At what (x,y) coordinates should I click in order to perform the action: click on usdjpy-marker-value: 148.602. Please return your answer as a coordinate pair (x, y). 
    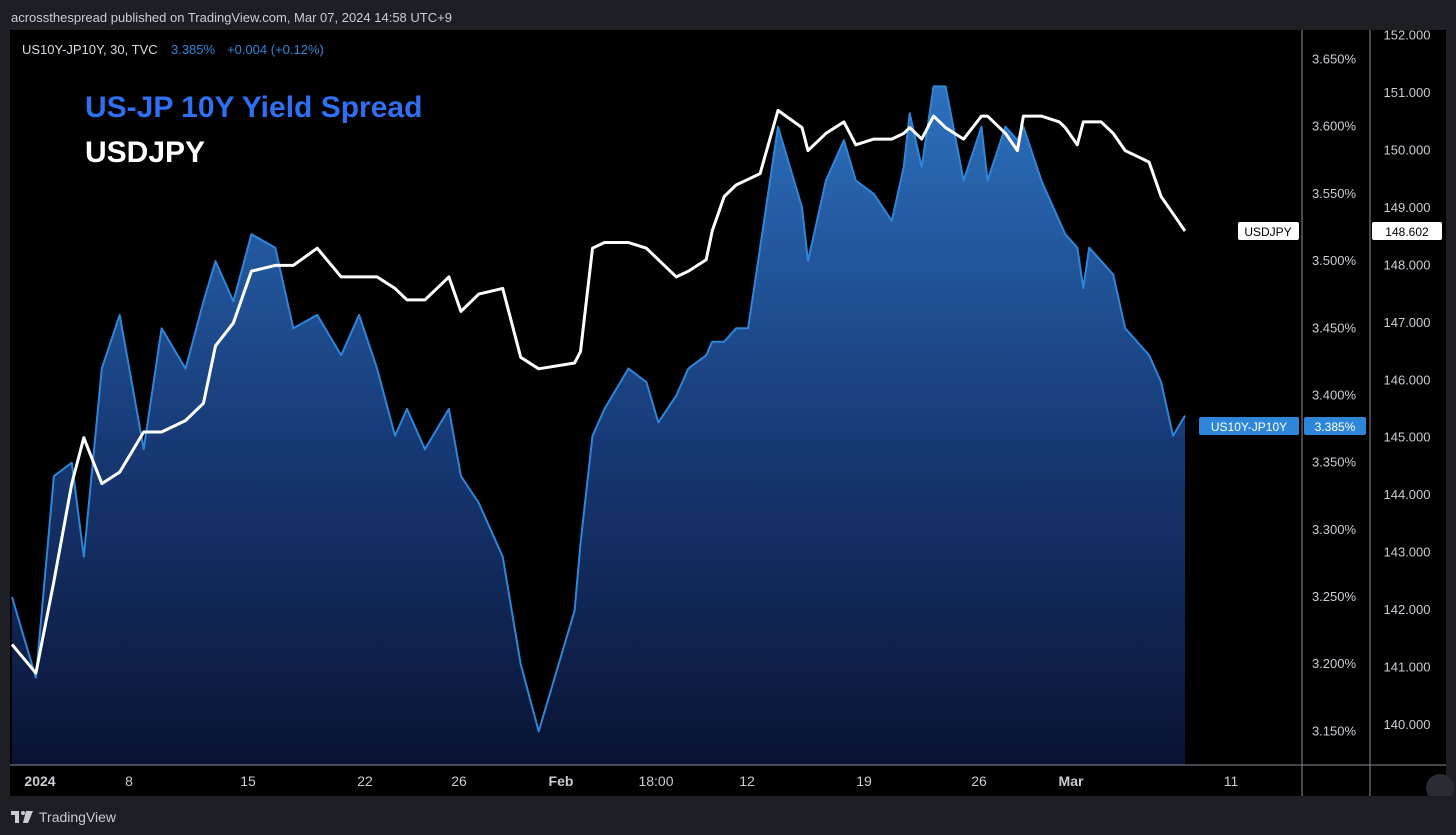
    Looking at the image, I should click on (1407, 232).